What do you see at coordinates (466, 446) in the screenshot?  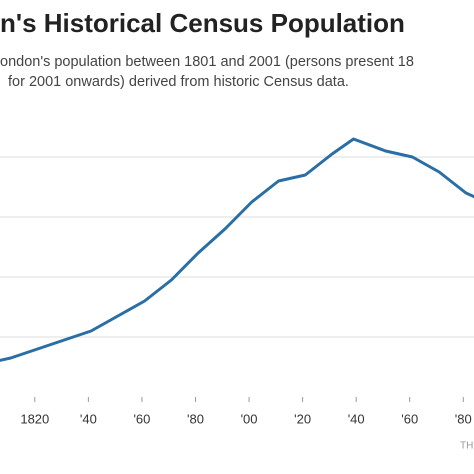 I see `credit: TH` at bounding box center [466, 446].